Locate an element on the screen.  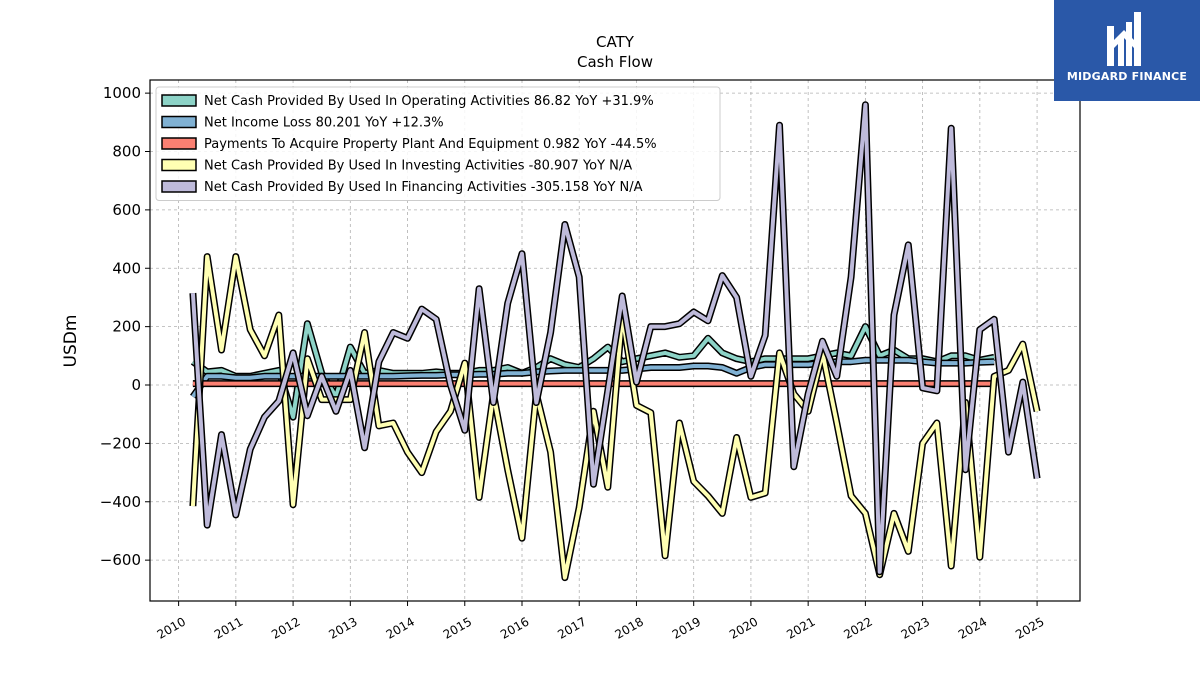
legend-label-1: Net Income Loss 80.201 YoY +12.3% is located at coordinates (324, 123).